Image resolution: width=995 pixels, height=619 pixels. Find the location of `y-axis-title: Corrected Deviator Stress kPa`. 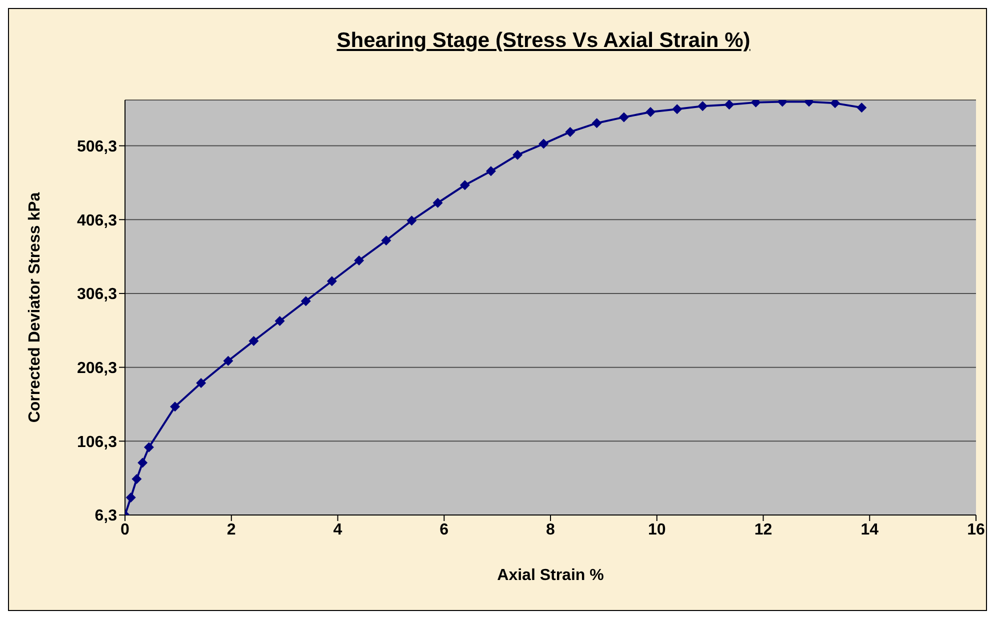

y-axis-title: Corrected Deviator Stress kPa is located at coordinates (35, 307).